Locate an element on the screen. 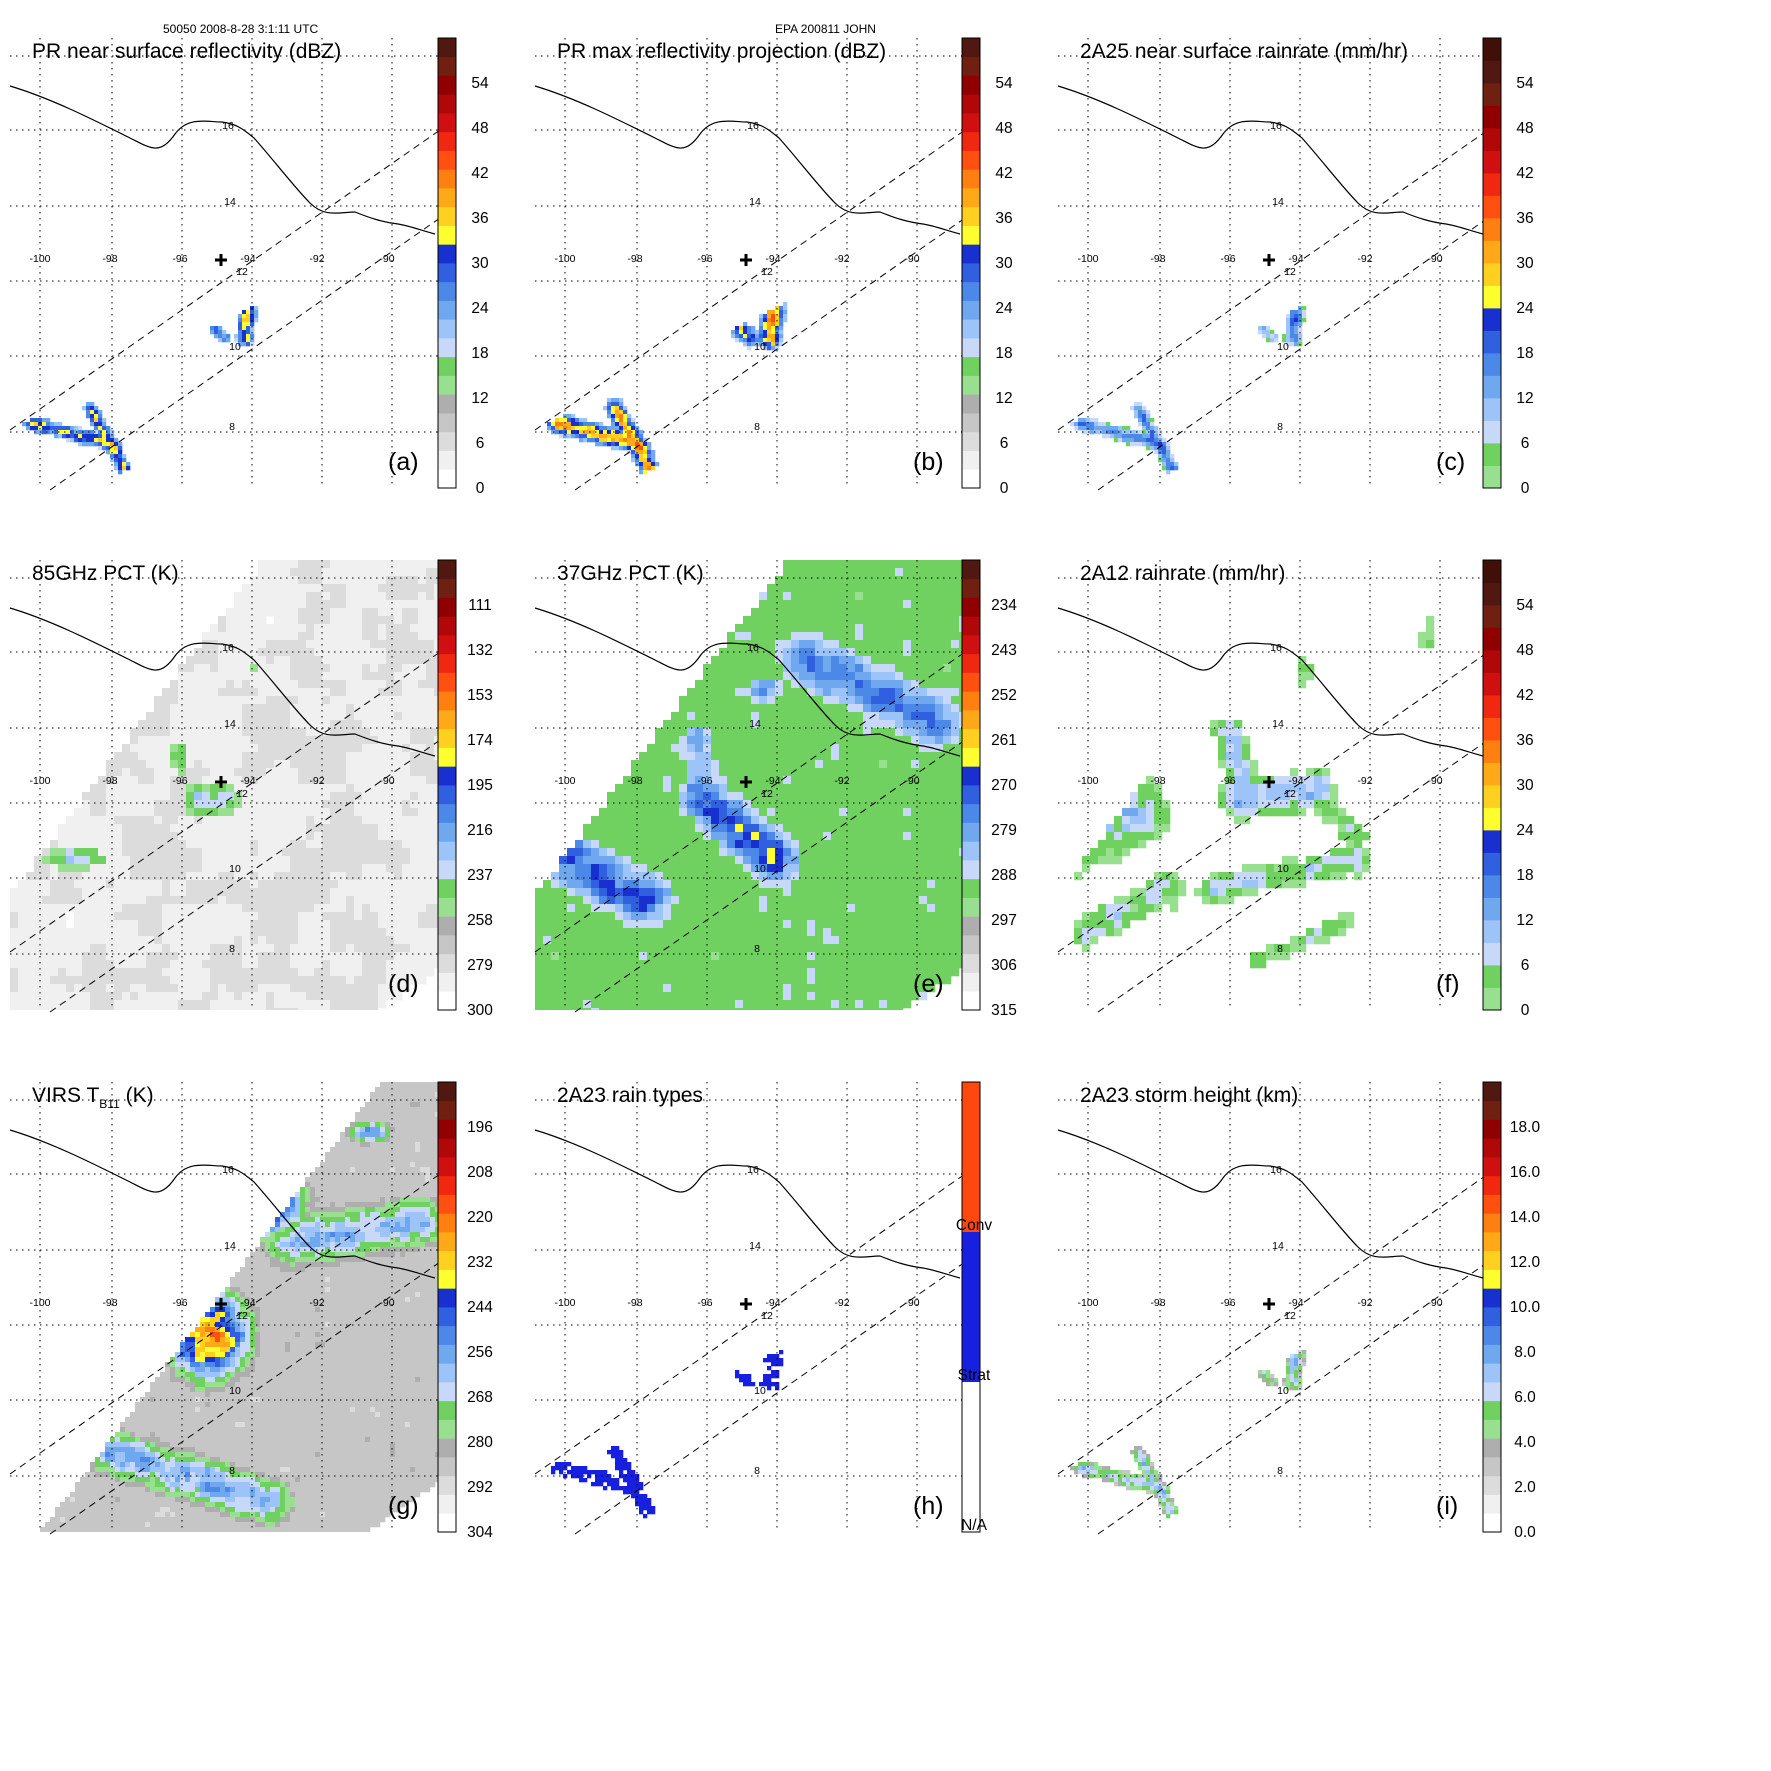  pr-swath-edges-i is located at coordinates (1273, 1354).